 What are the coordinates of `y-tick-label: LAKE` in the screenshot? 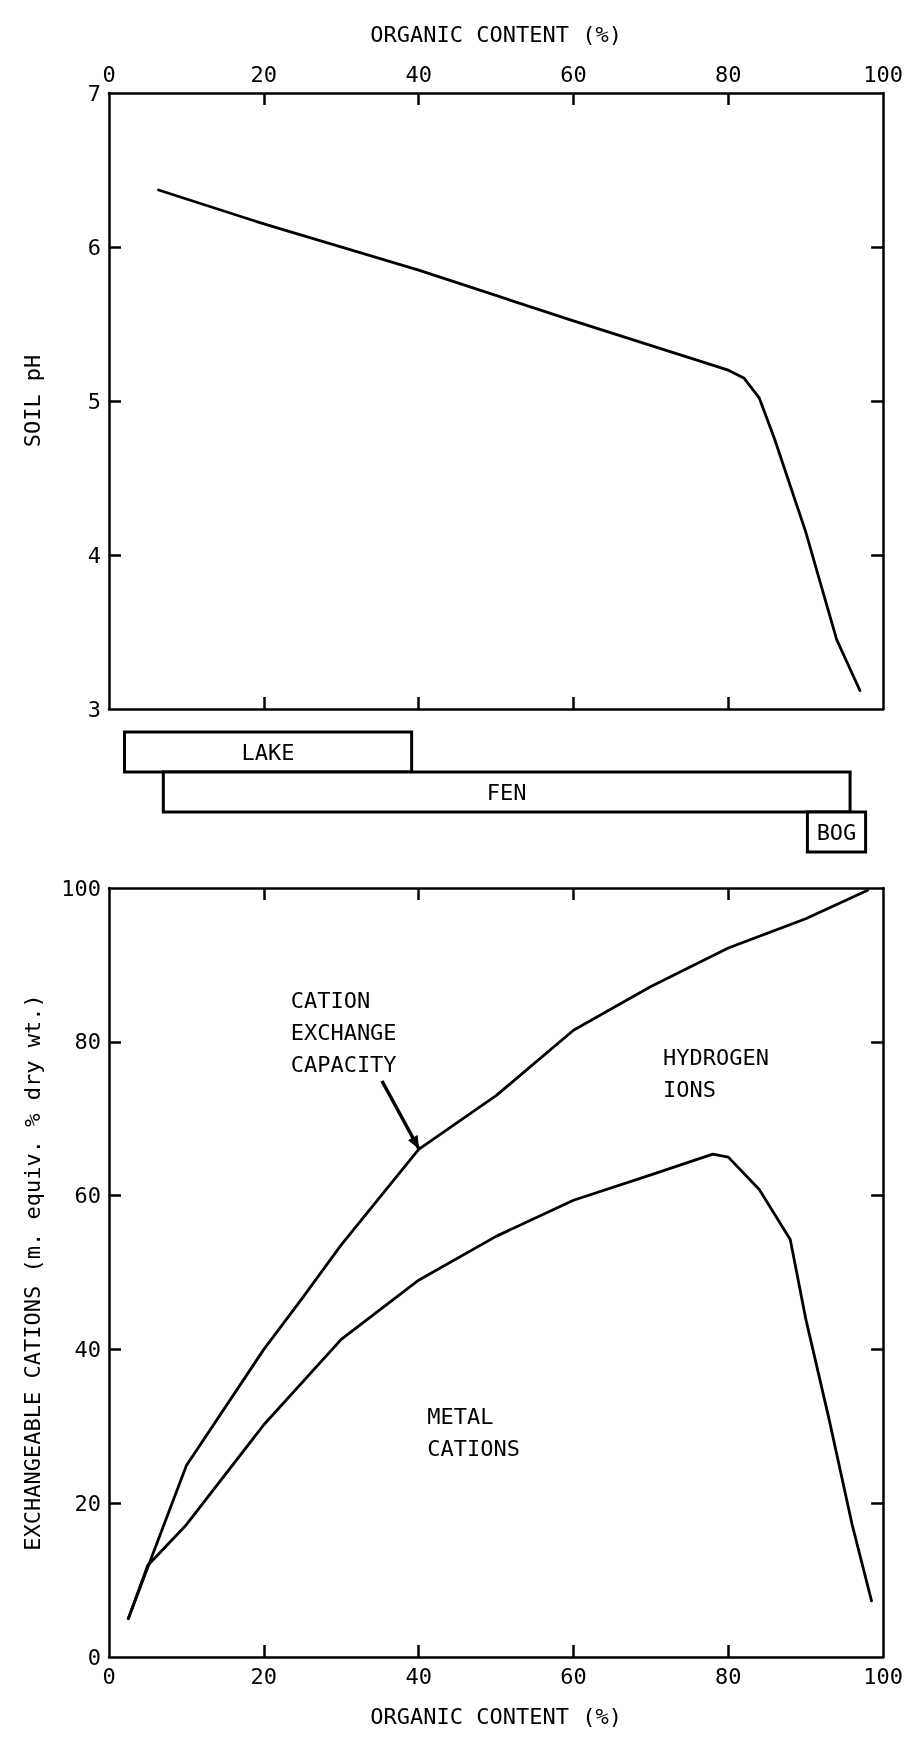 It's located at (268, 752).